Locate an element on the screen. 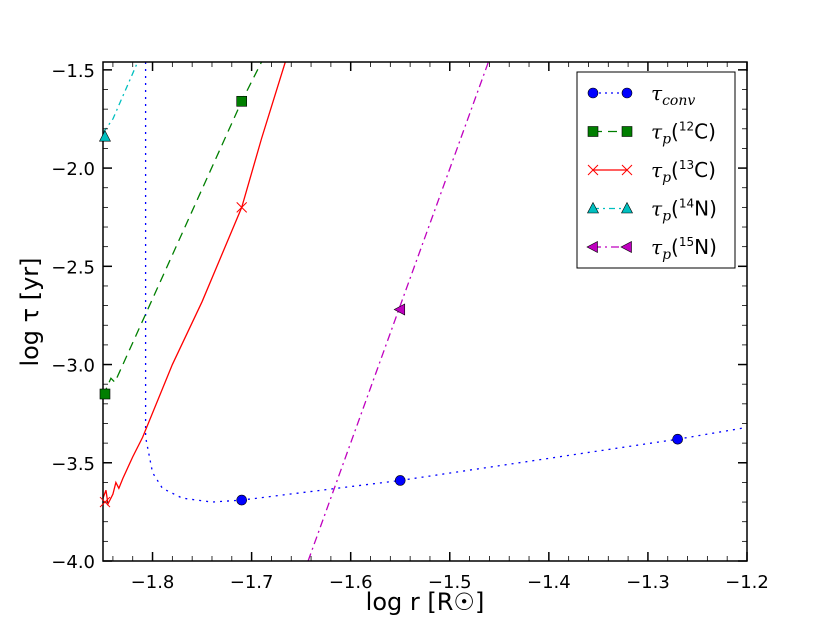 Image resolution: width=830 pixels, height=623 pixels. legend-entry: τp(15N) is located at coordinates (684, 249).